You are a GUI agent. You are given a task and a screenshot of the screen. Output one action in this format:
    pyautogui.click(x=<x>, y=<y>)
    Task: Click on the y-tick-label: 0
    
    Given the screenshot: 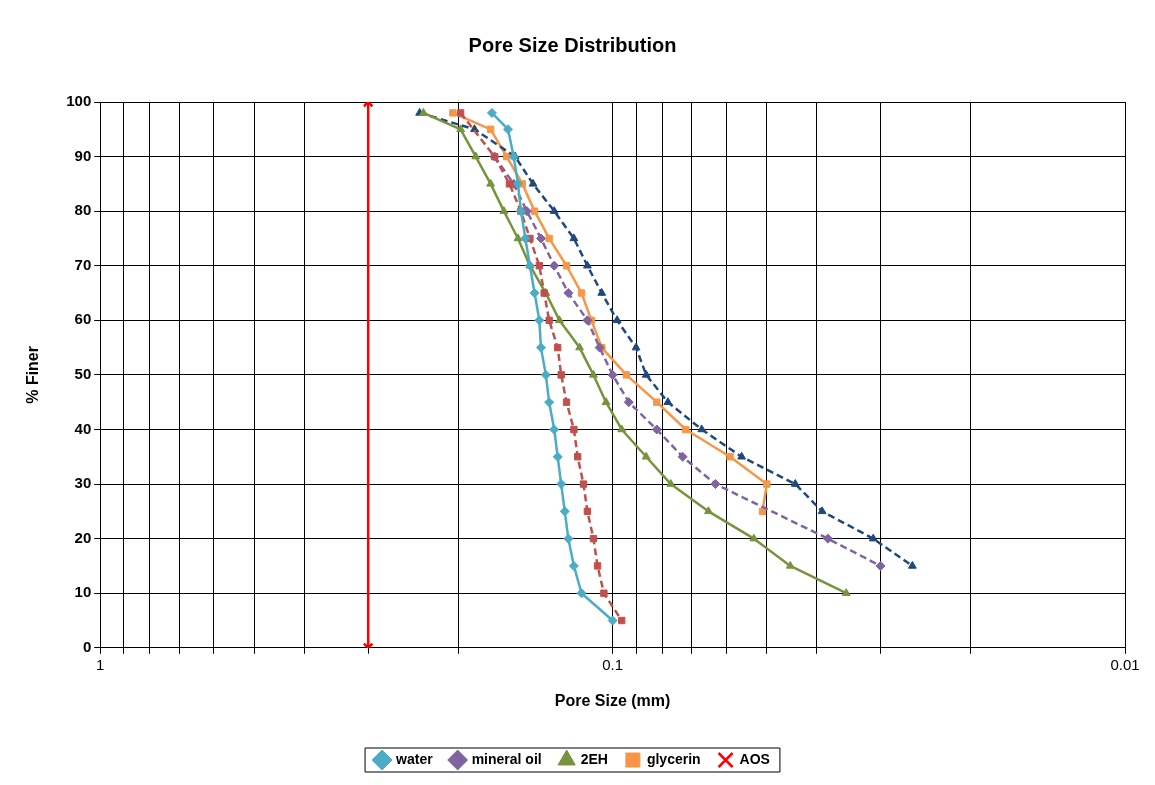 What is the action you would take?
    pyautogui.click(x=87, y=646)
    